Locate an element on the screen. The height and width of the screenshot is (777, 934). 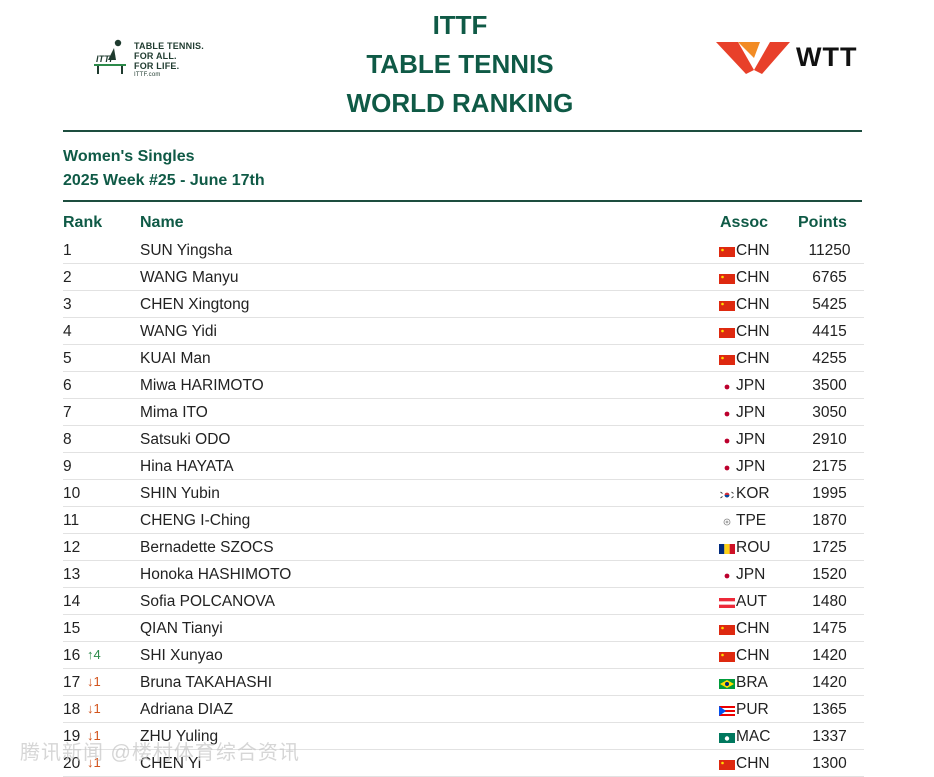
assoc-cell: KOR is located at coordinates (753, 493).